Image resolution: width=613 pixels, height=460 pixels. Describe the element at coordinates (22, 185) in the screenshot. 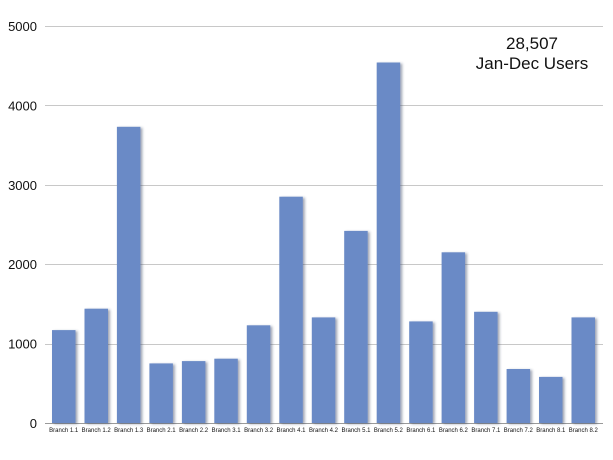

I see `y-tick-label: 3000` at that location.